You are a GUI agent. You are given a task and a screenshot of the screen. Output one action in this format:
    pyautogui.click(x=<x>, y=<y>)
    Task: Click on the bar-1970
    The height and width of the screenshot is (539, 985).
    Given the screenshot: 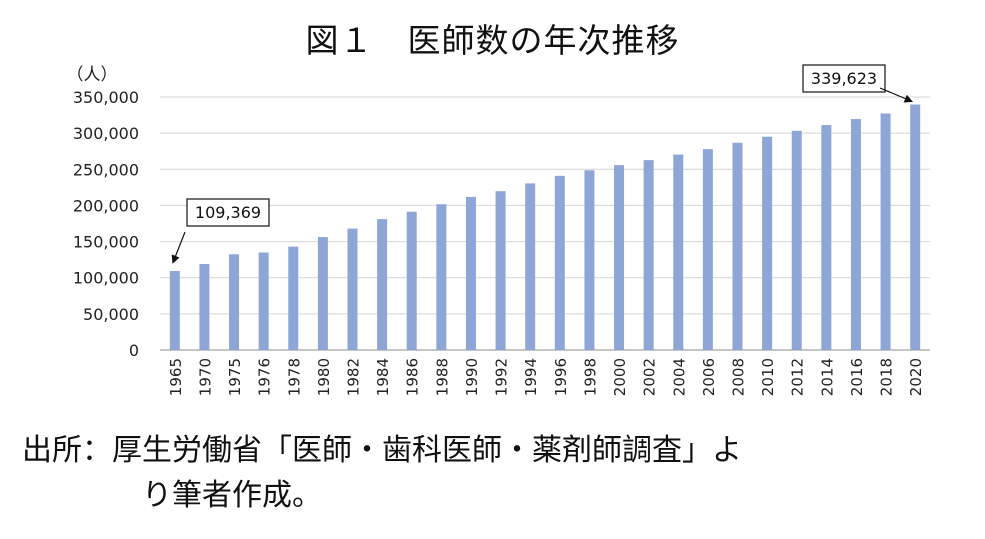 What is the action you would take?
    pyautogui.click(x=204, y=306)
    